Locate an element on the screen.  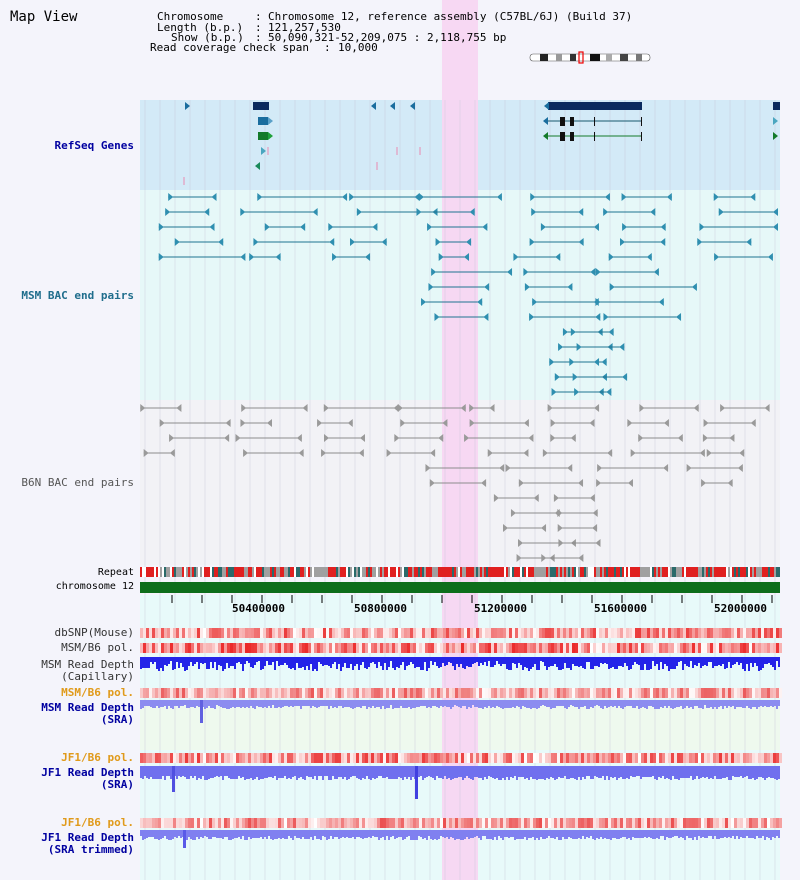
b6n-bac-label: B6N BAC end pairs is located at coordinates (77, 482).